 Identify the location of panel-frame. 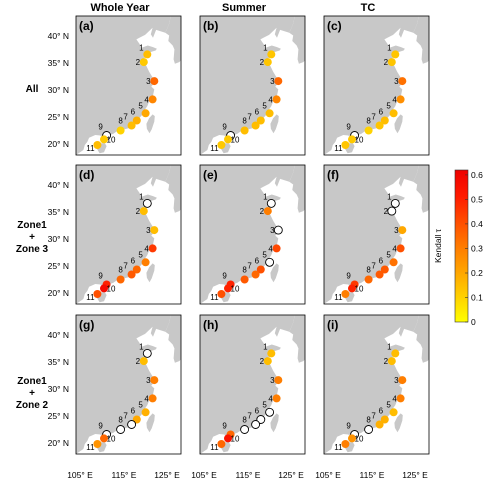
(128, 234).